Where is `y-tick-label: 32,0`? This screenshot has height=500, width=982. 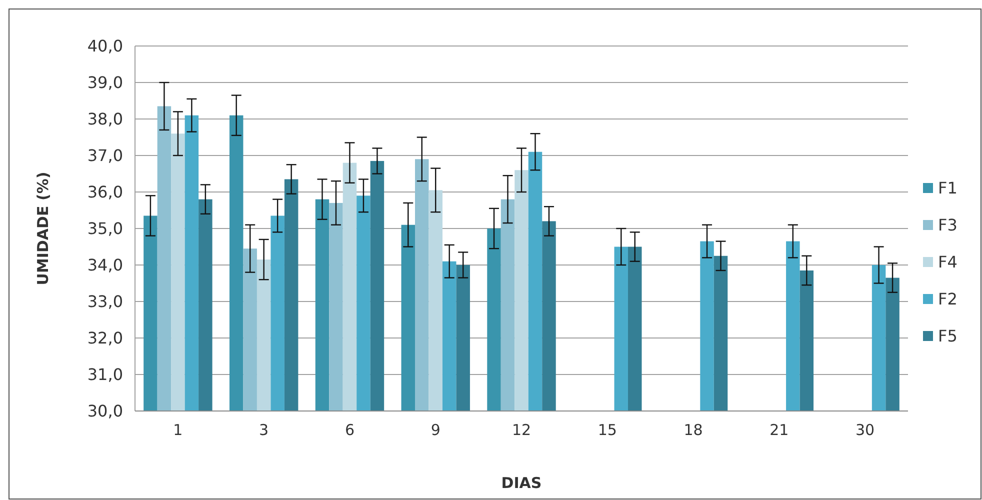
y-tick-label: 32,0 is located at coordinates (105, 338).